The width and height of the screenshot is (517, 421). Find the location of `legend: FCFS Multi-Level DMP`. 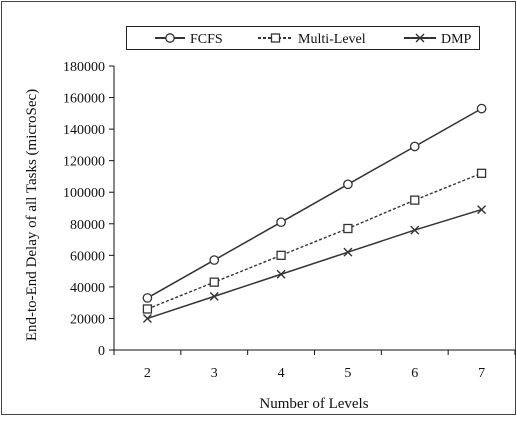

legend: FCFS Multi-Level DMP is located at coordinates (303, 38).